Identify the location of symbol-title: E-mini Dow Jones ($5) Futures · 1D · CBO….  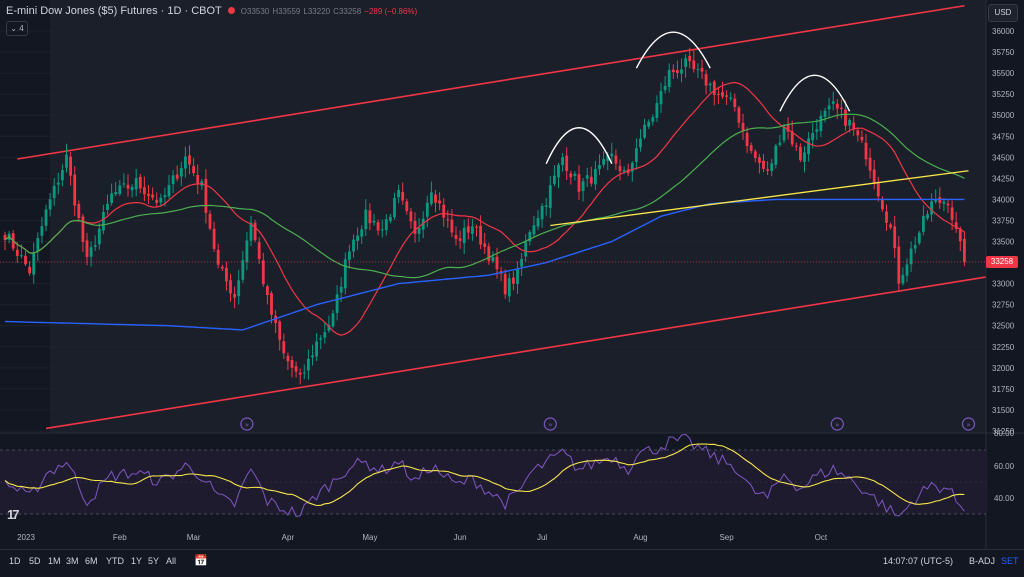
(114, 11).